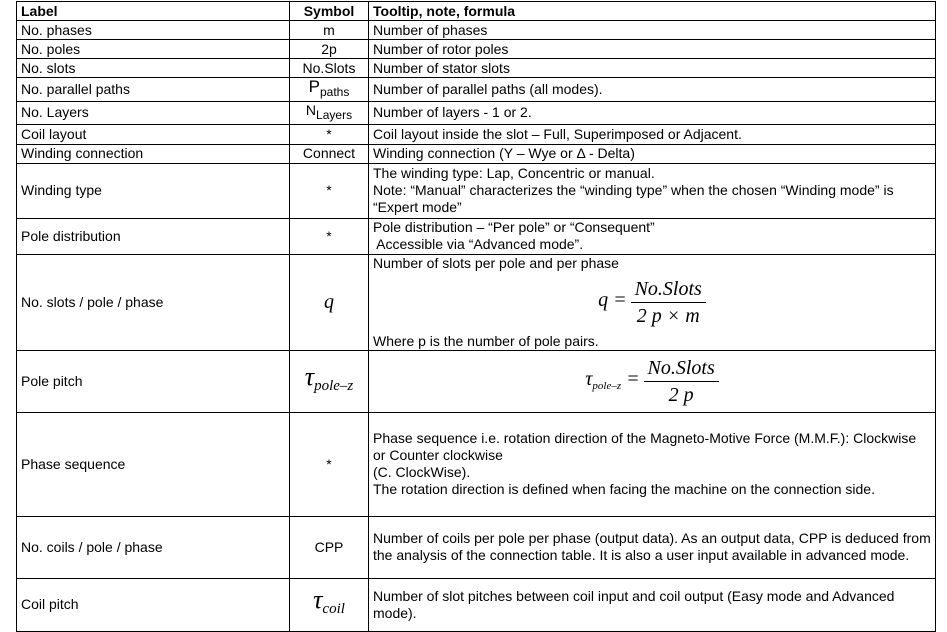 The height and width of the screenshot is (632, 947). I want to click on row-symbol: τpole–z, so click(329, 381).